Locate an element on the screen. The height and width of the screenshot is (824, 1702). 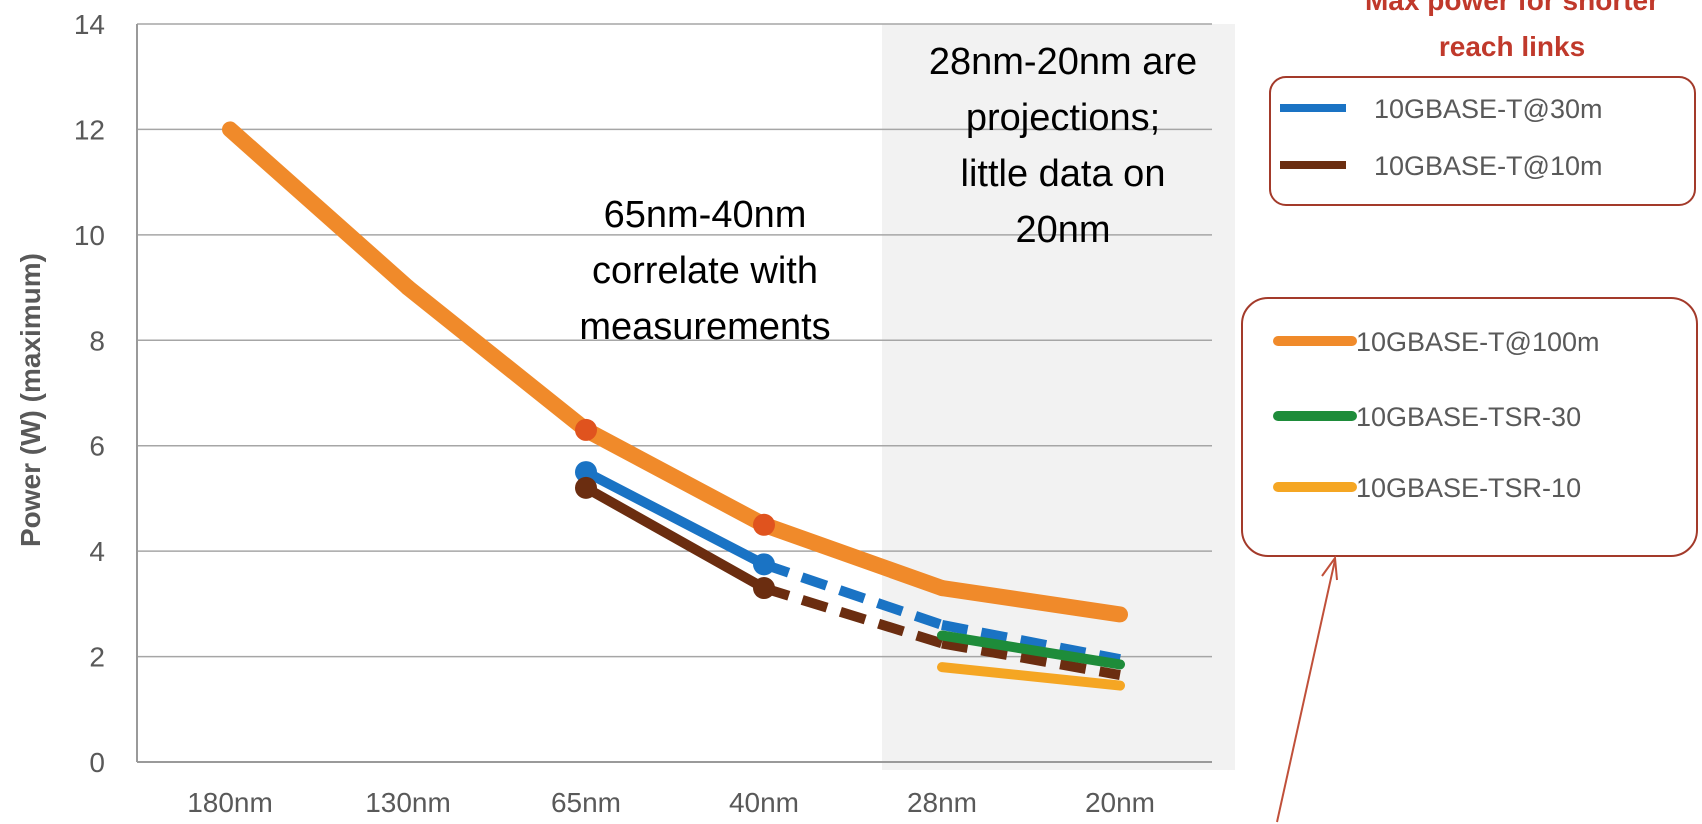
legend-bottom-box is located at coordinates (1469, 427).